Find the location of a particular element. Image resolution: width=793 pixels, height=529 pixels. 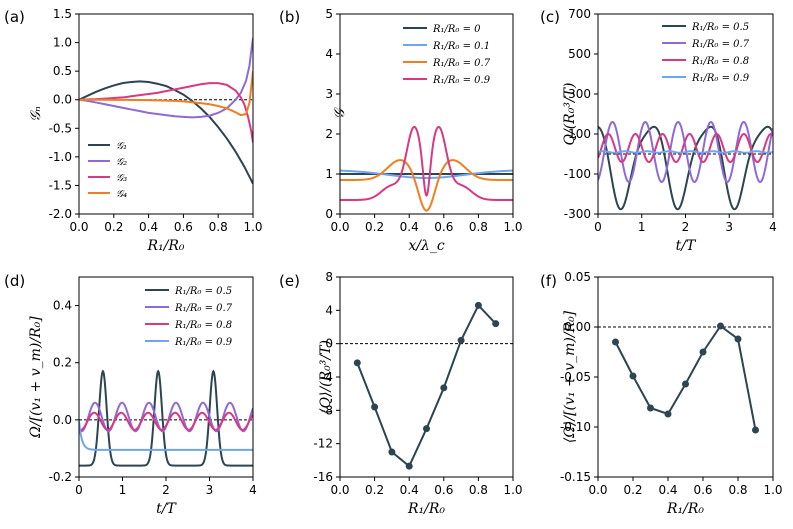

y-tick-label: -300 is located at coordinates (577, 214).